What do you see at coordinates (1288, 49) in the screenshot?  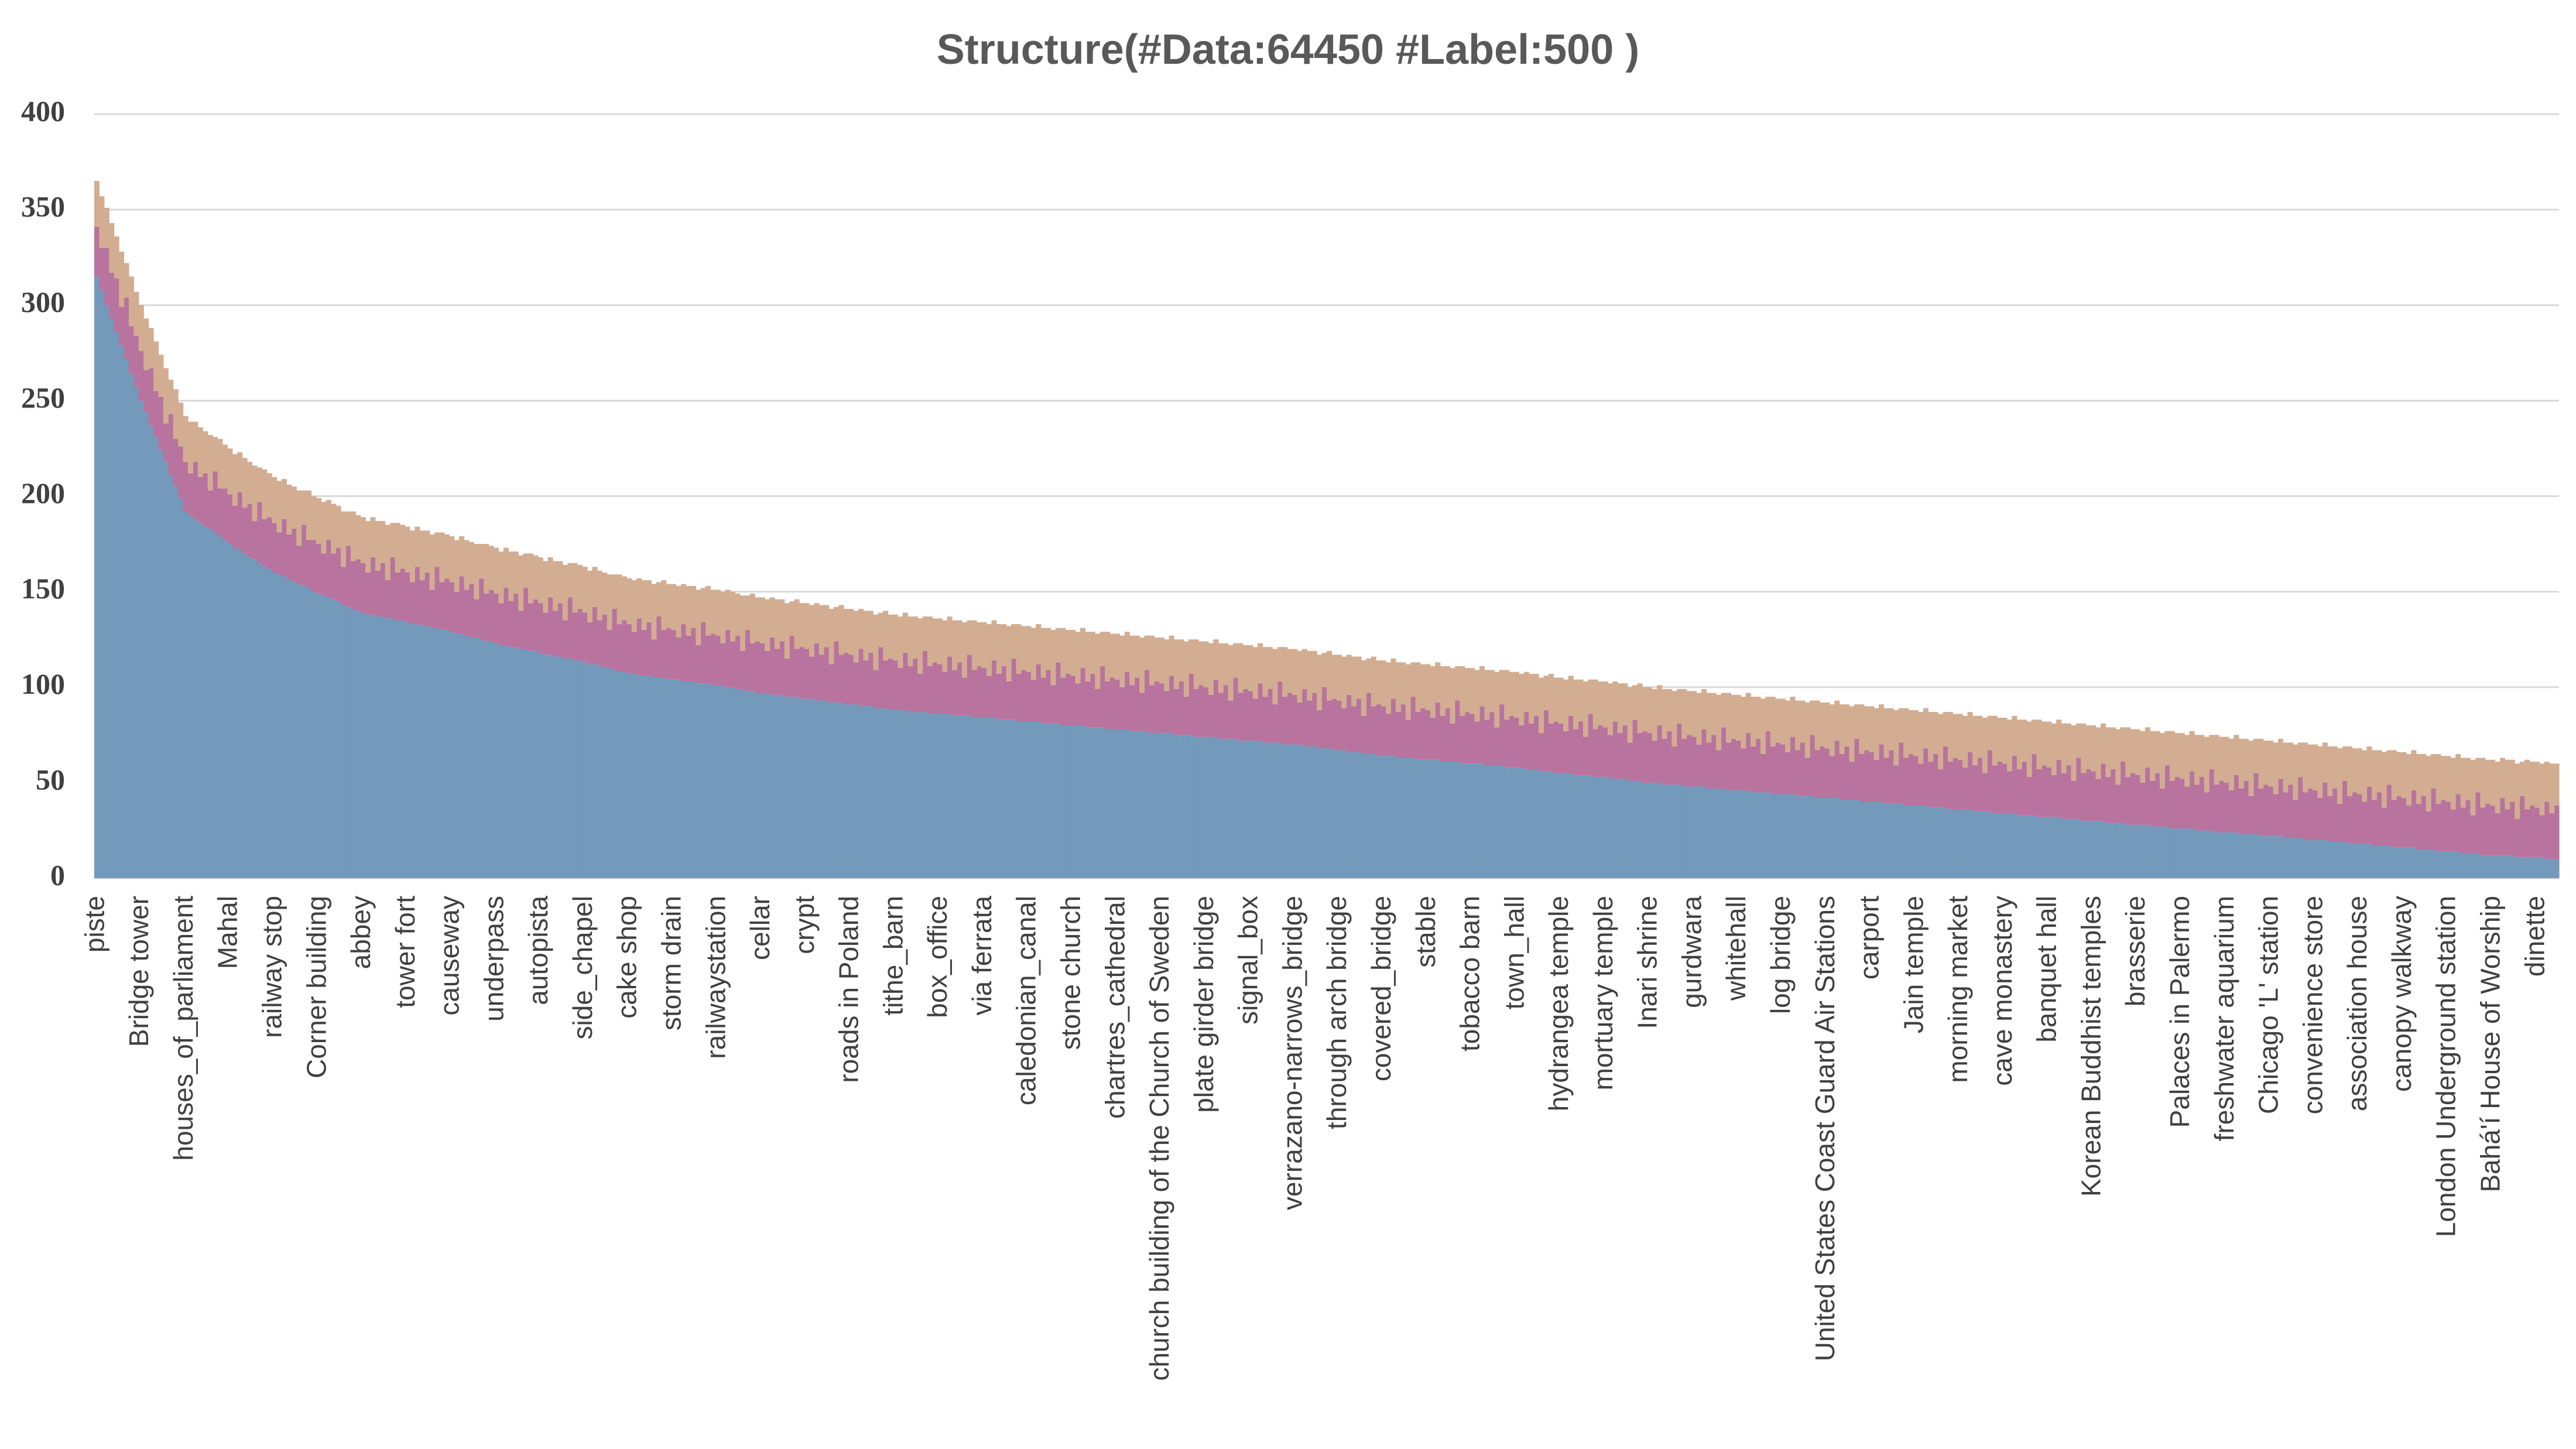 I see `chart-title: Structure(#Data:64450 #Label:500 )` at bounding box center [1288, 49].